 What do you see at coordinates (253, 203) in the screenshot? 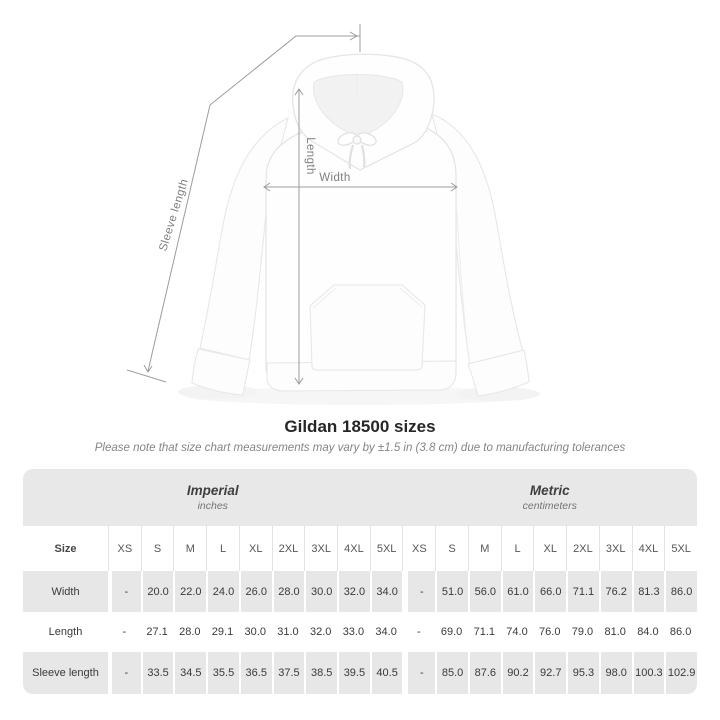
I see `sleeve-length-line` at bounding box center [253, 203].